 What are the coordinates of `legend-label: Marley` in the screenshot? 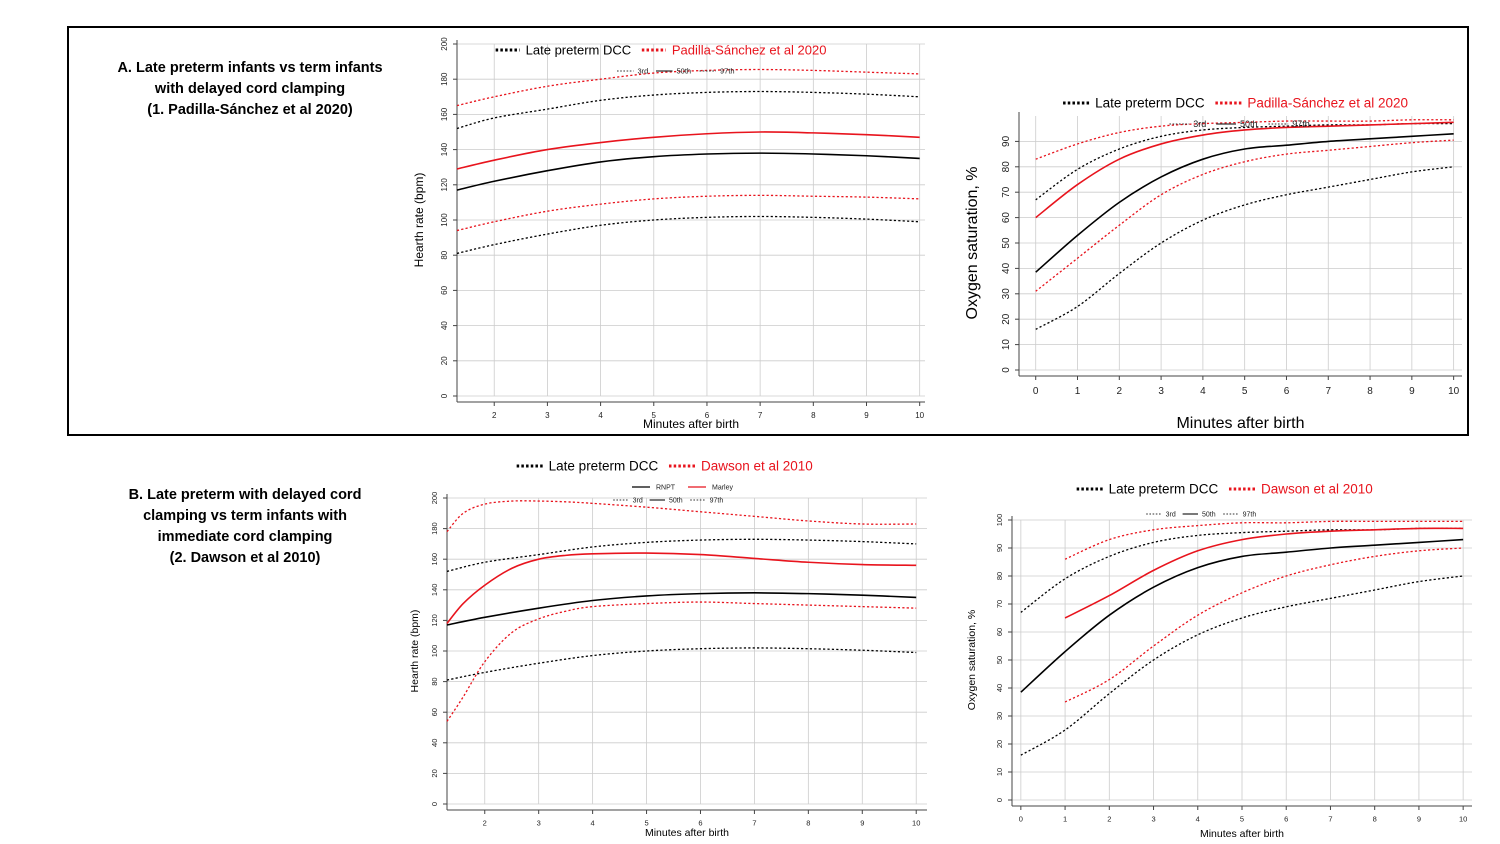 It's located at (723, 488).